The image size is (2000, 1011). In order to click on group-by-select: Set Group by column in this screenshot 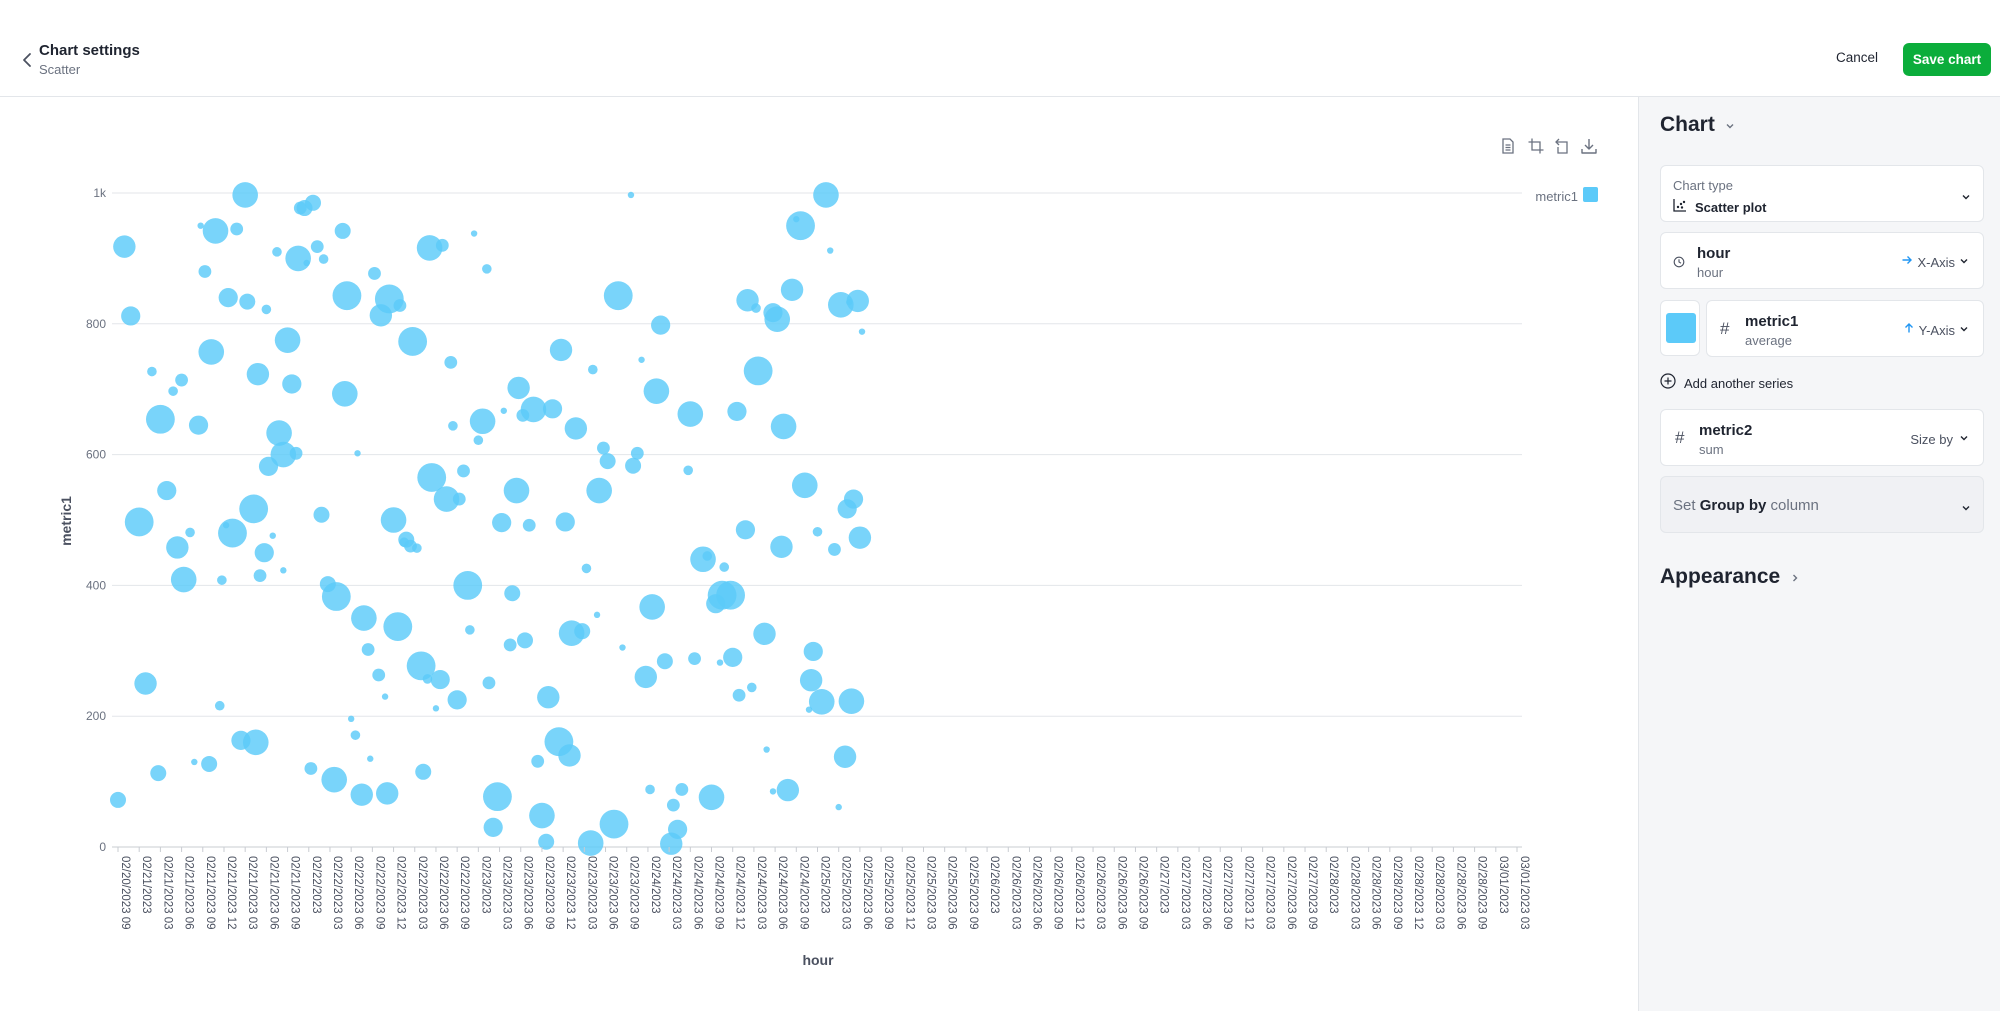, I will do `click(1822, 504)`.